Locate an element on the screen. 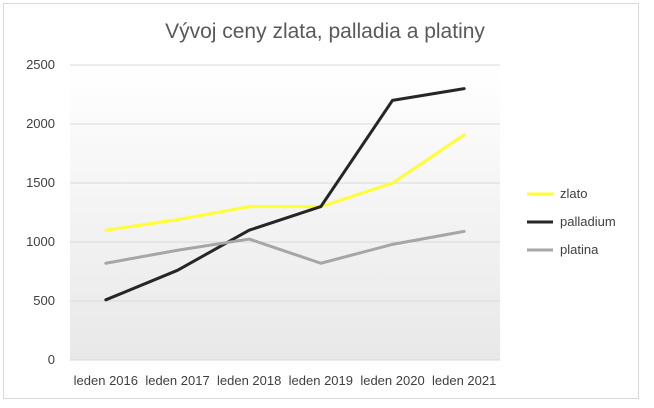 This screenshot has height=408, width=654. series-line-zlato is located at coordinates (285, 182).